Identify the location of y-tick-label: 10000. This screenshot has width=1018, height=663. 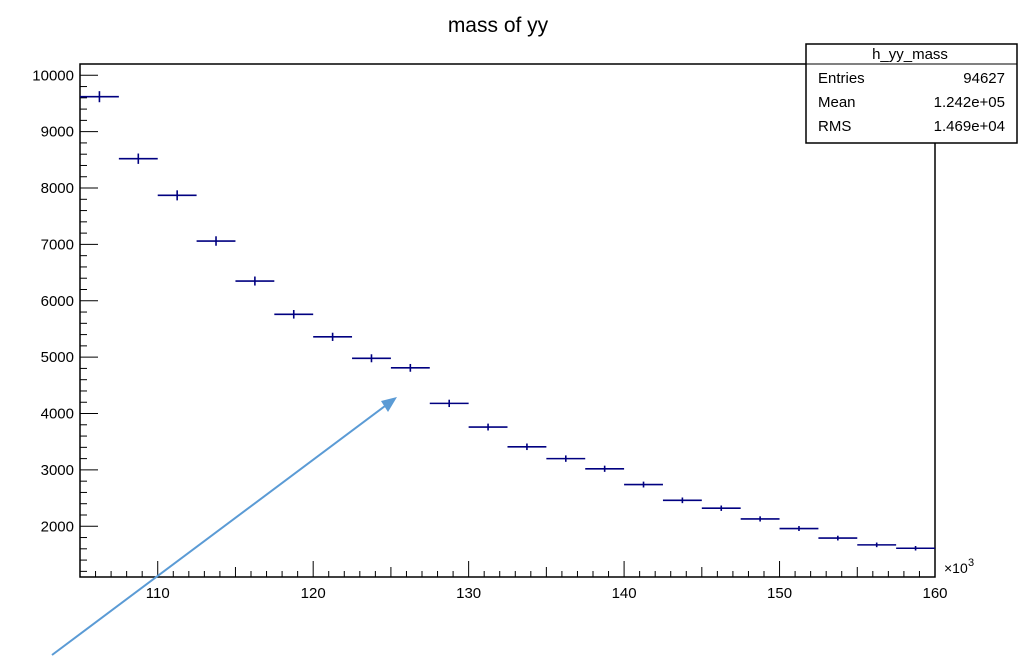
(53, 75).